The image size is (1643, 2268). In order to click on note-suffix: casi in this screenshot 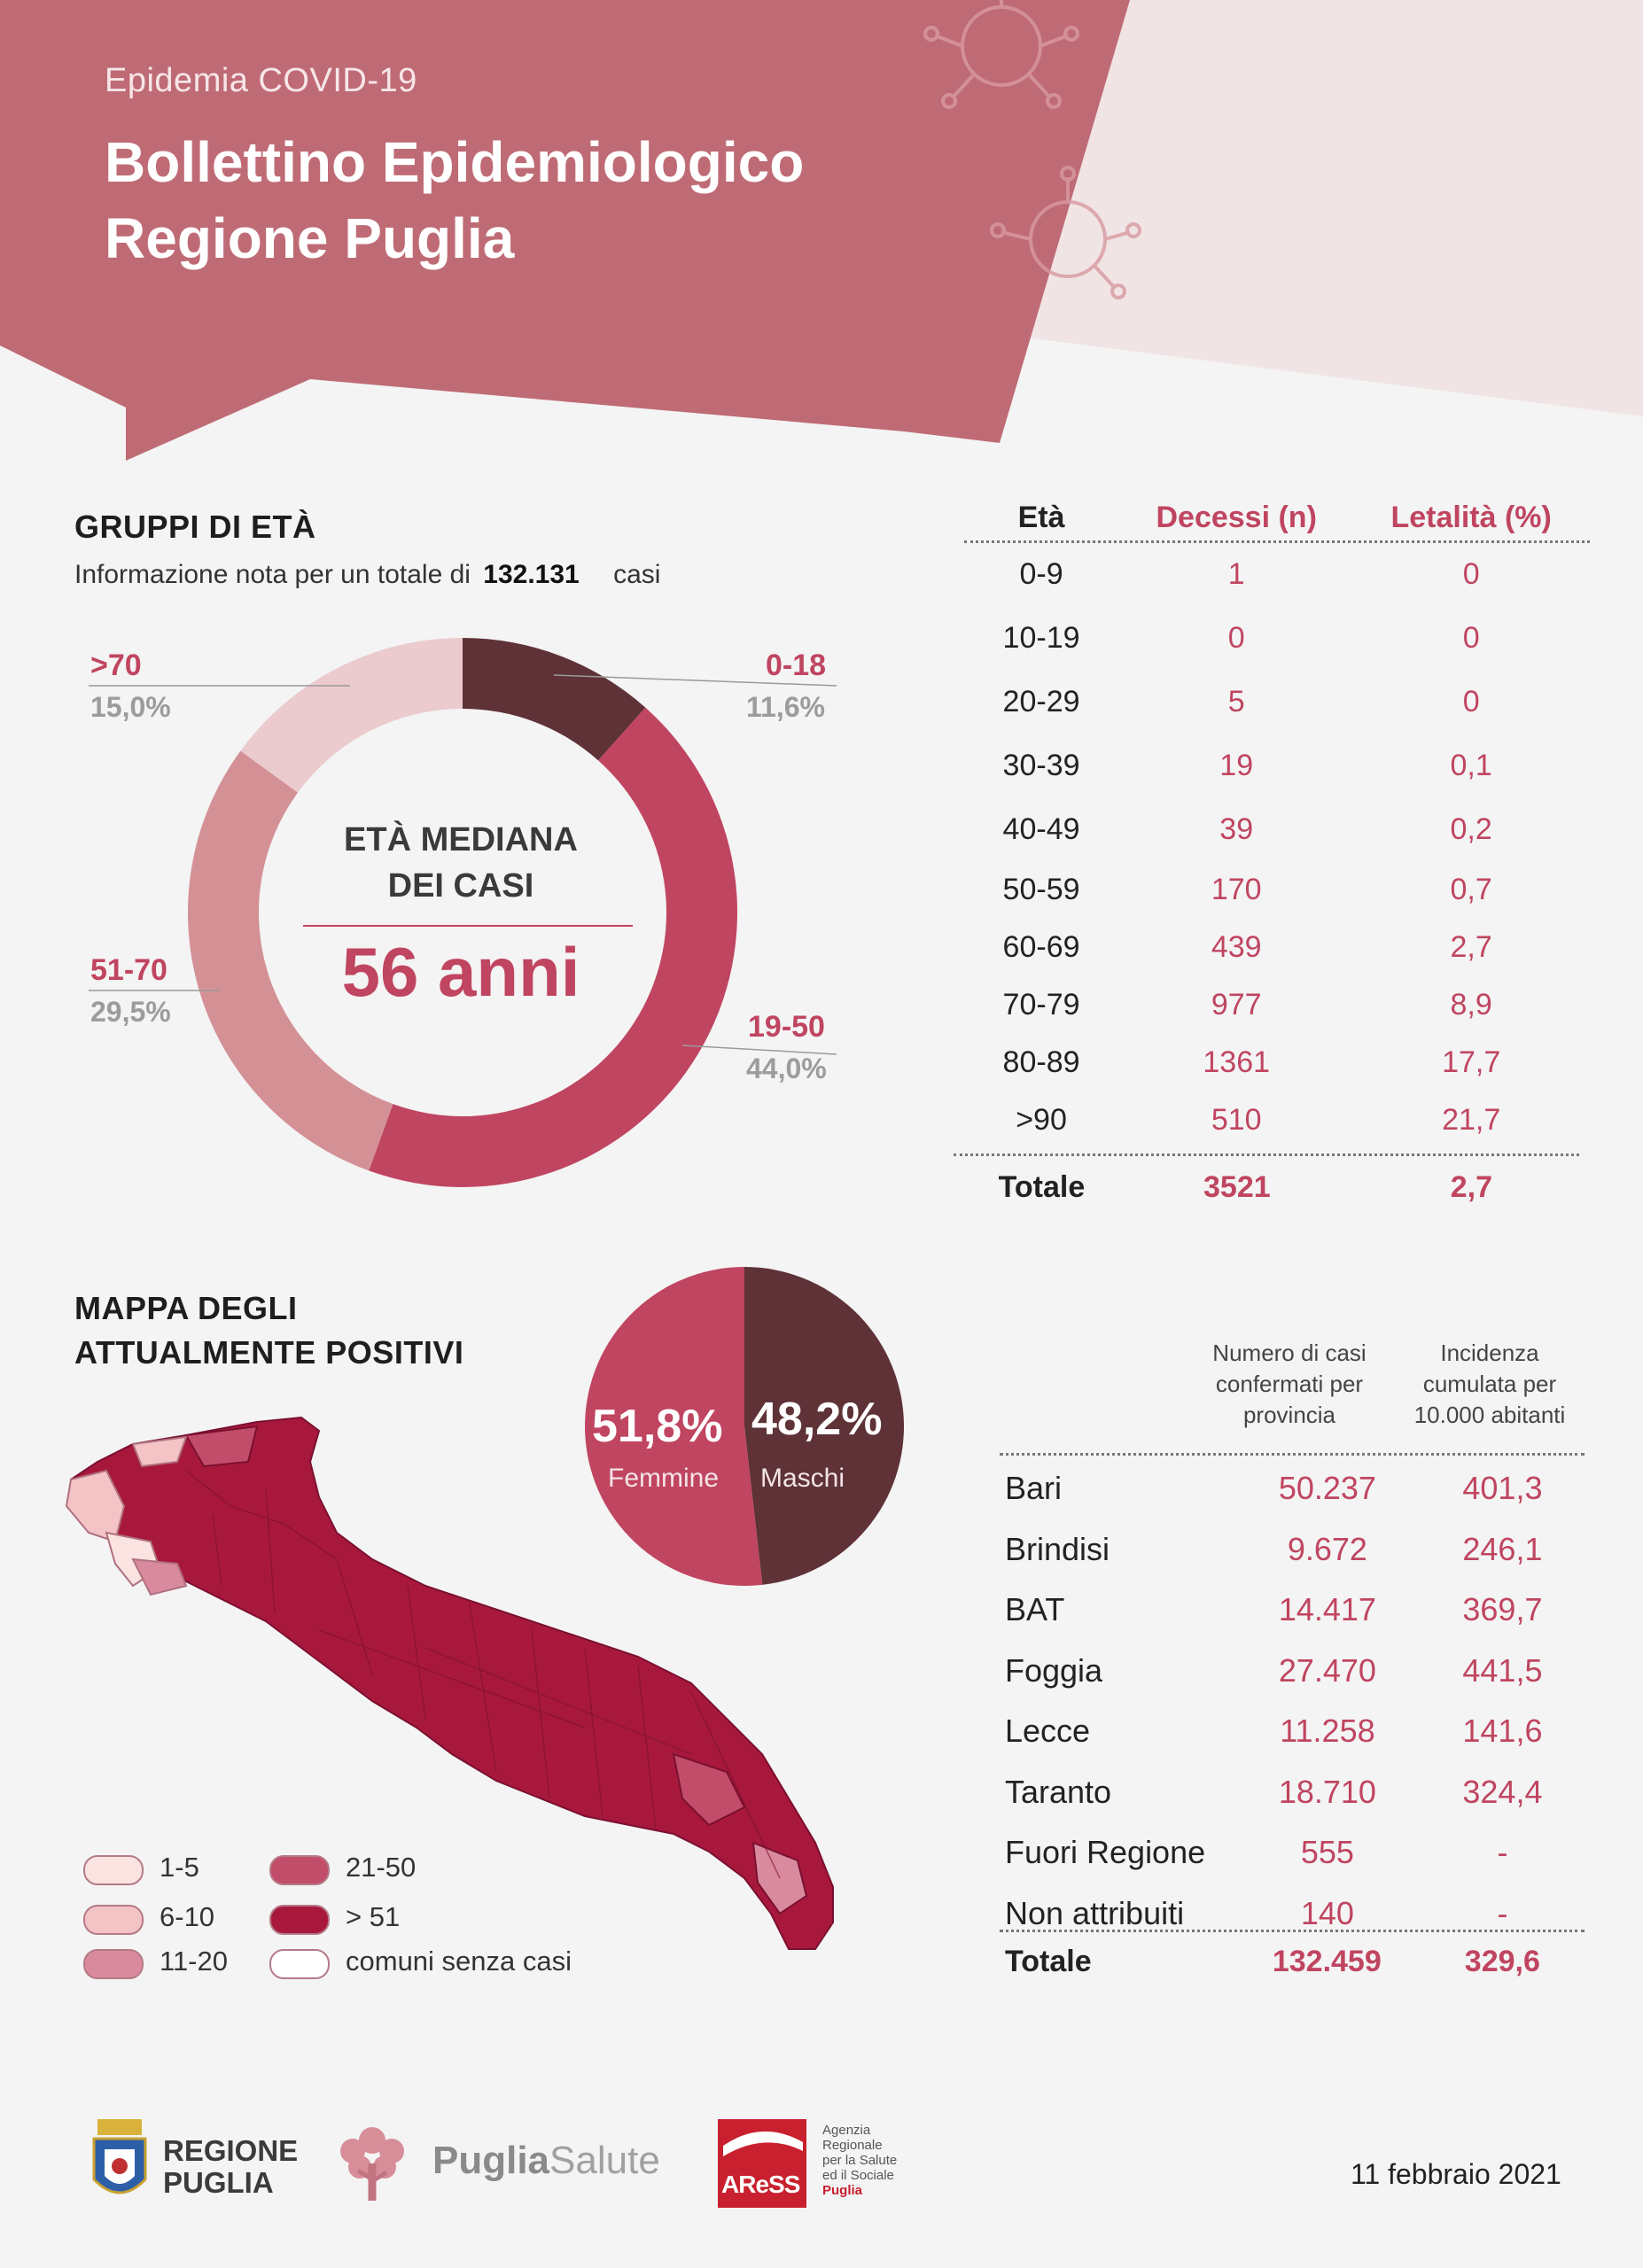, I will do `click(637, 574)`.